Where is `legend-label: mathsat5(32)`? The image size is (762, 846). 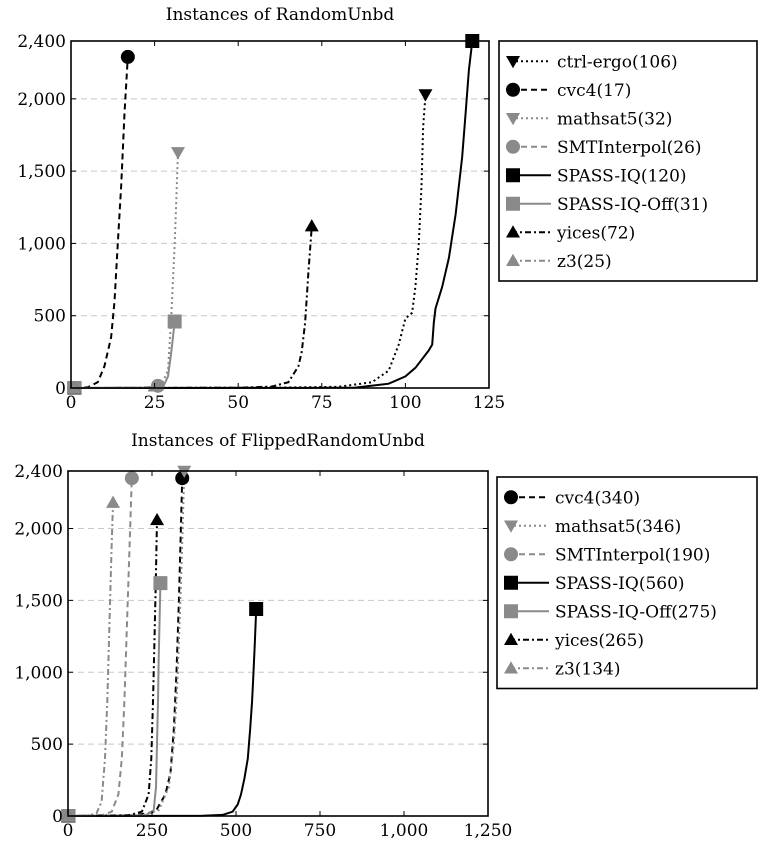 legend-label: mathsat5(32) is located at coordinates (614, 119).